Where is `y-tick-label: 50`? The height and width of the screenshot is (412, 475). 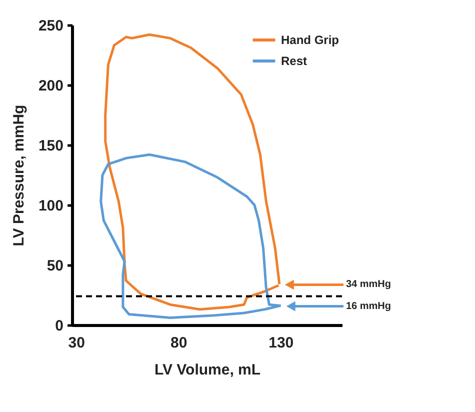 y-tick-label: 50 is located at coordinates (55, 266).